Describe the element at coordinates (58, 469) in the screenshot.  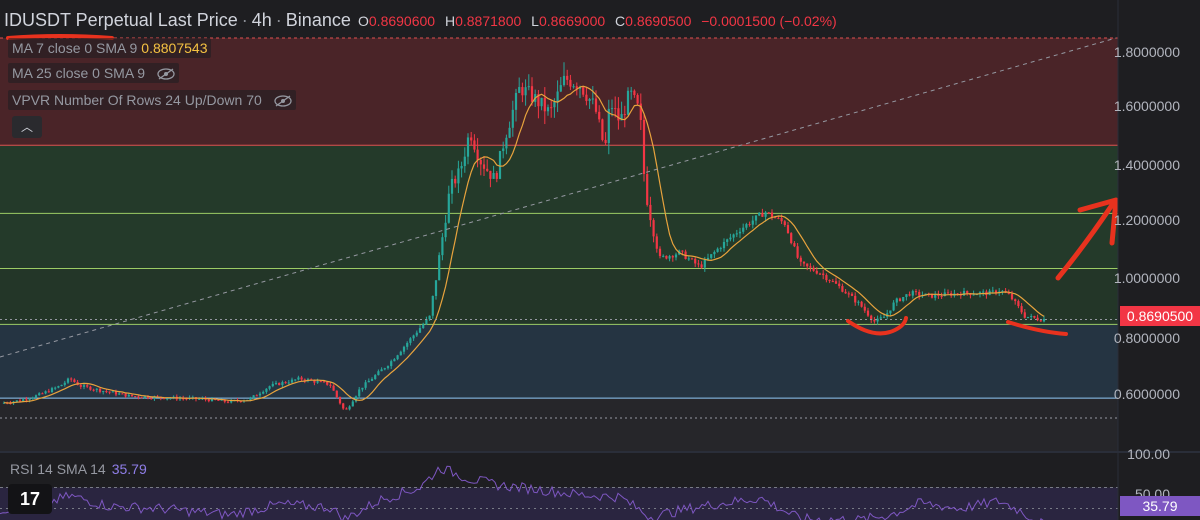
I see `rsi-label: RSI 14 SMA 14` at that location.